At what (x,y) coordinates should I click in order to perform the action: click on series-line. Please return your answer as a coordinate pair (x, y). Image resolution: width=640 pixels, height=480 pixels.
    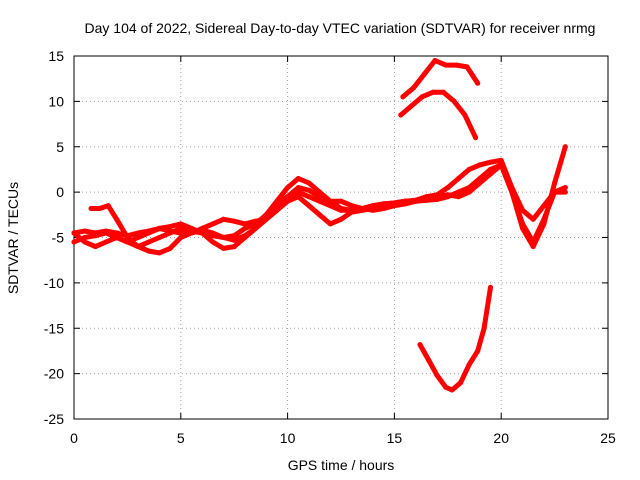
    Looking at the image, I should click on (455, 338).